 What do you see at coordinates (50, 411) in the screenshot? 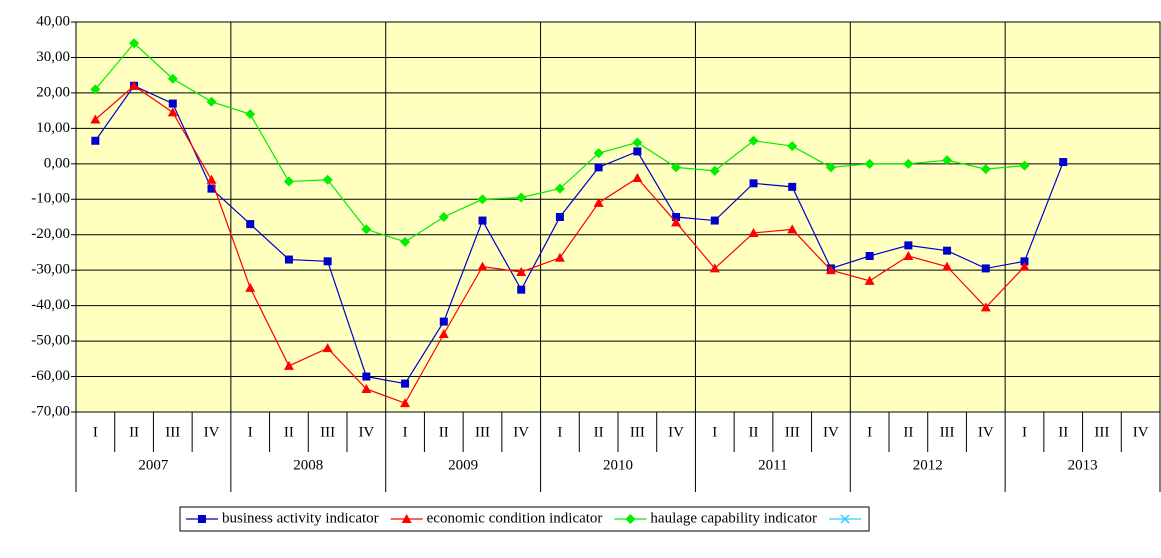
I see `y-tick-label: -70,00` at bounding box center [50, 411].